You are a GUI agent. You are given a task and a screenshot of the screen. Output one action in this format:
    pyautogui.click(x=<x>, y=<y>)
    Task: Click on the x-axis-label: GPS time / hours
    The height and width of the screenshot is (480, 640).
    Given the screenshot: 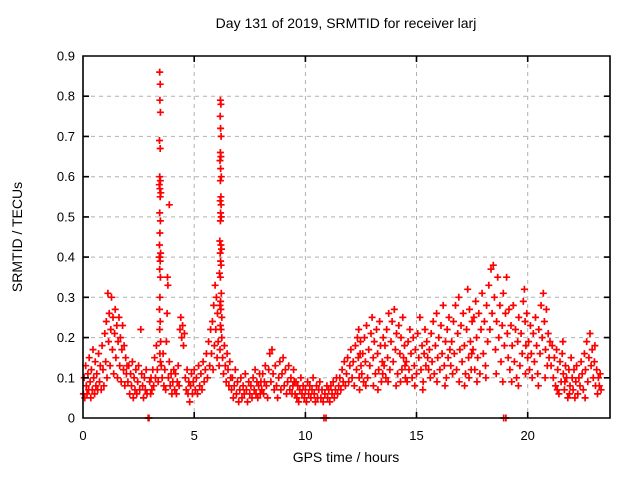 What is the action you would take?
    pyautogui.click(x=346, y=457)
    